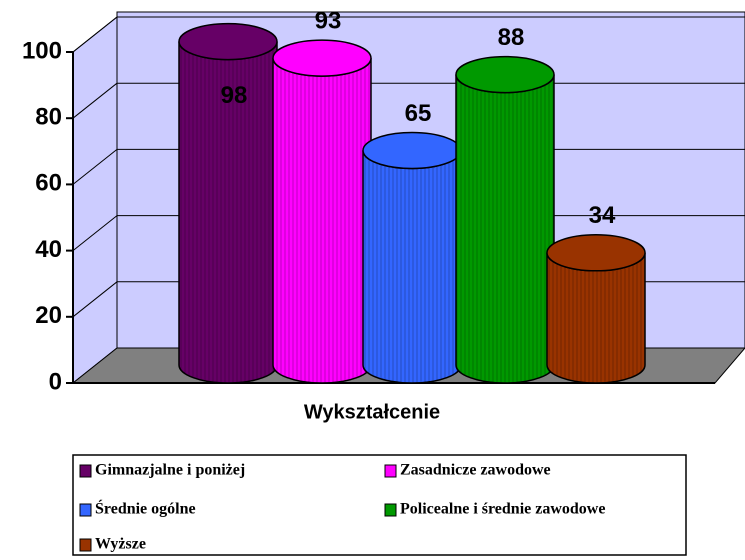 This screenshot has height=560, width=745. Describe the element at coordinates (48, 315) in the screenshot. I see `y-tick-label: 20` at that location.